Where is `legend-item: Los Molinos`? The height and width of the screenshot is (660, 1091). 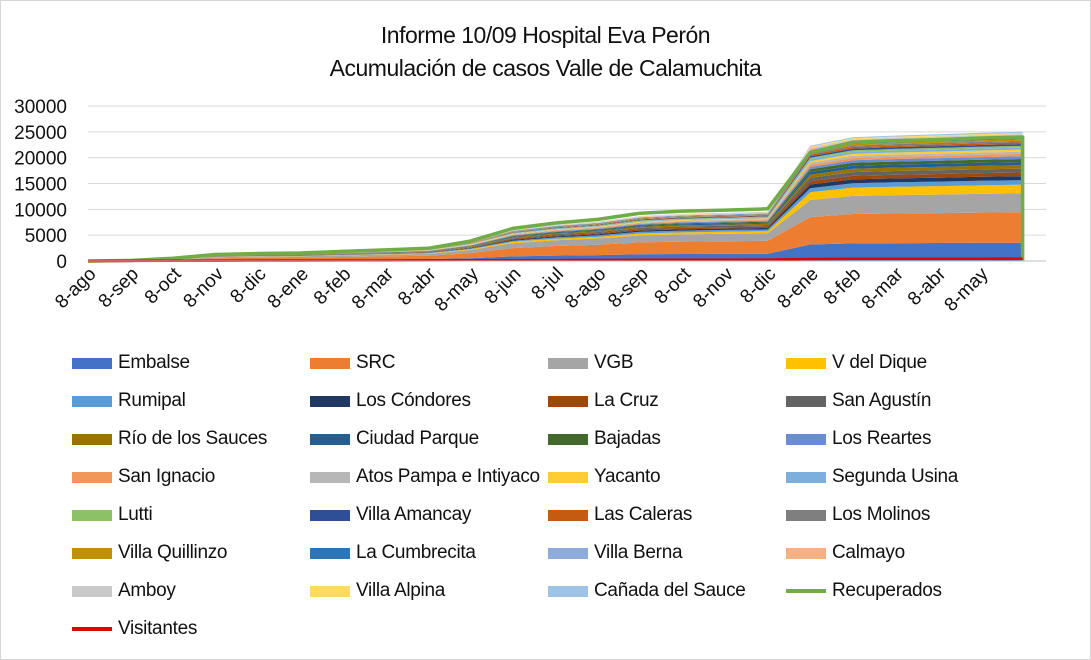
legend-item: Los Molinos is located at coordinates (858, 515).